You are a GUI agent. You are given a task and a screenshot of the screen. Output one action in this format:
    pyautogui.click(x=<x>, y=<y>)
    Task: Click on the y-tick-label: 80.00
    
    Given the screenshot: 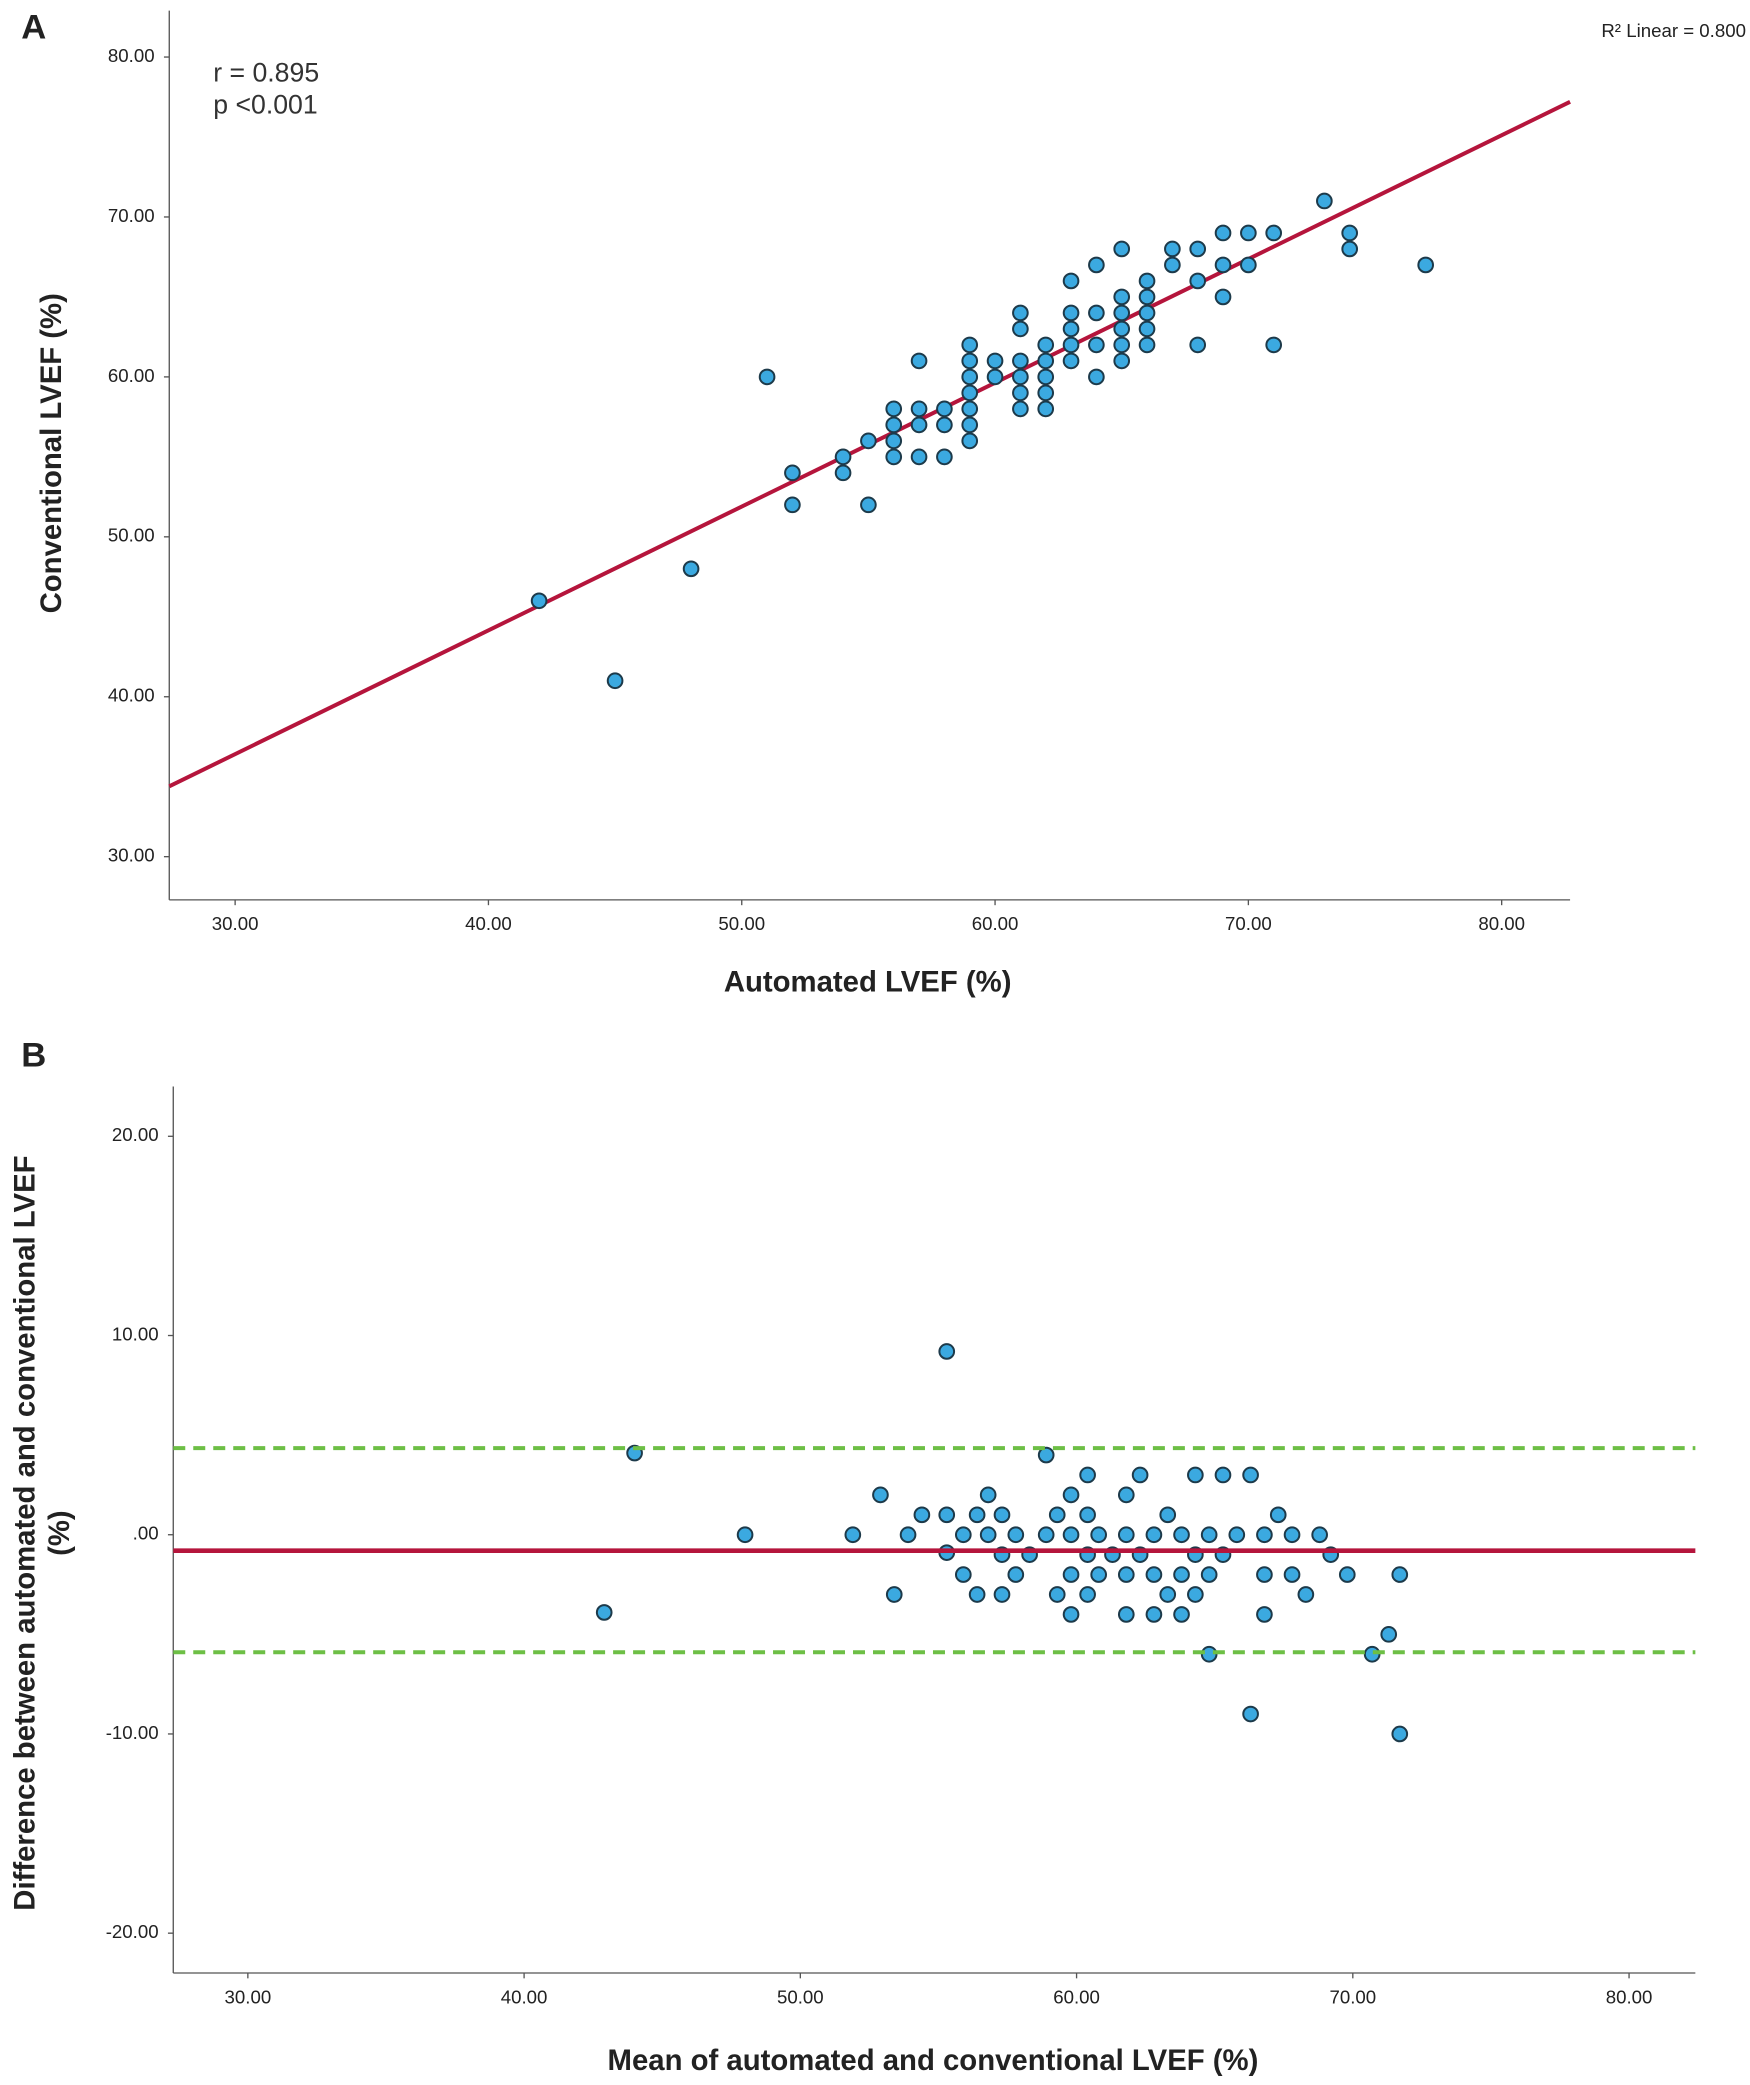 What is the action you would take?
    pyautogui.click(x=131, y=55)
    